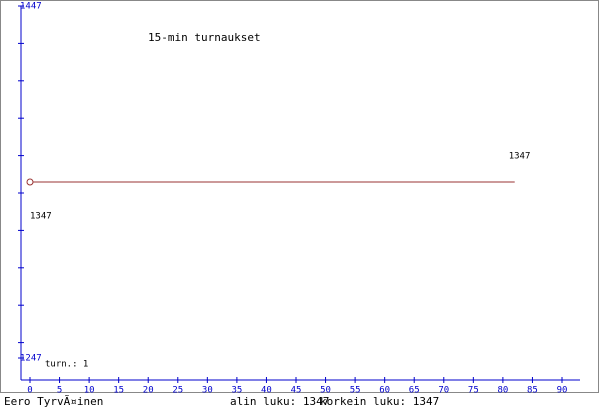  What do you see at coordinates (384, 391) in the screenshot?
I see `x-tick-label: 60` at bounding box center [384, 391].